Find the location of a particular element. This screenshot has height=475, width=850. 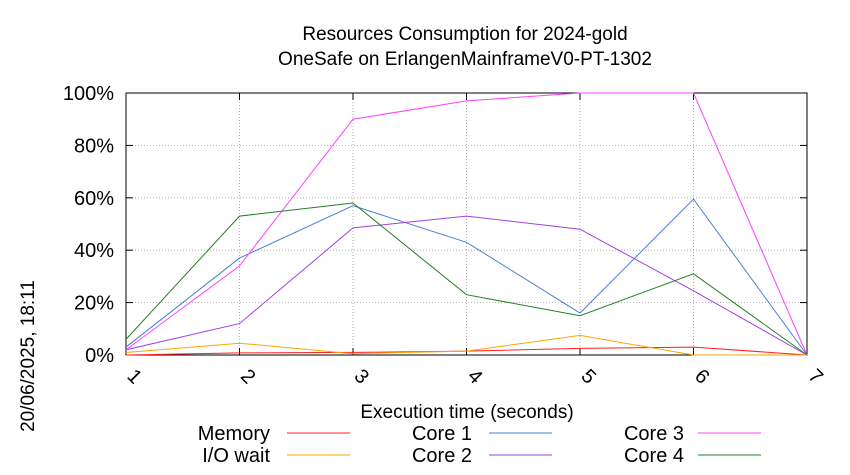

y-tick-label: 40% is located at coordinates (94, 251).